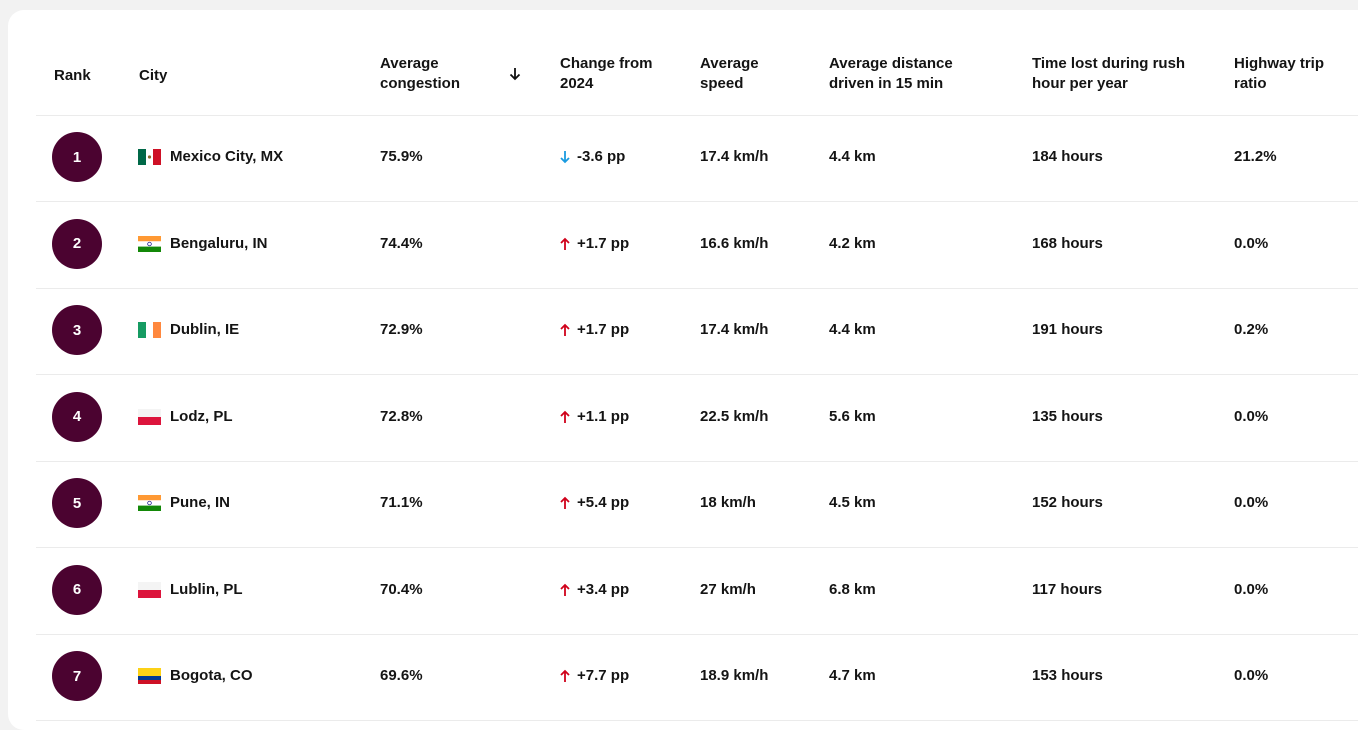  Describe the element at coordinates (1255, 156) in the screenshot. I see `cell: 21.2%` at that location.